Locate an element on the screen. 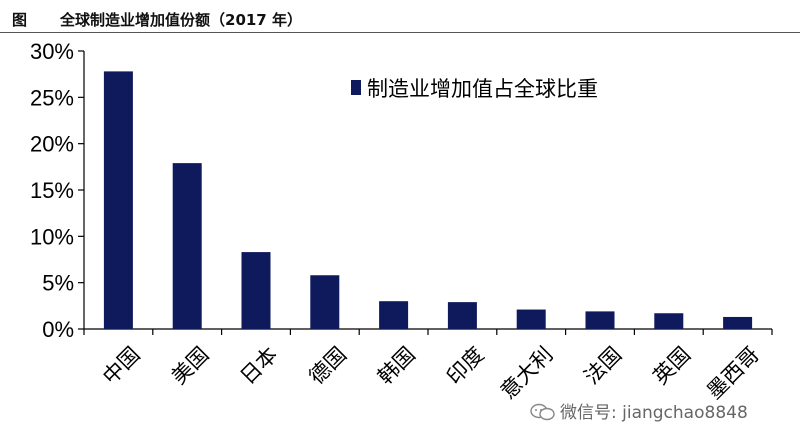 The height and width of the screenshot is (424, 800). x-tick-label: 墨西哥 is located at coordinates (733, 373).